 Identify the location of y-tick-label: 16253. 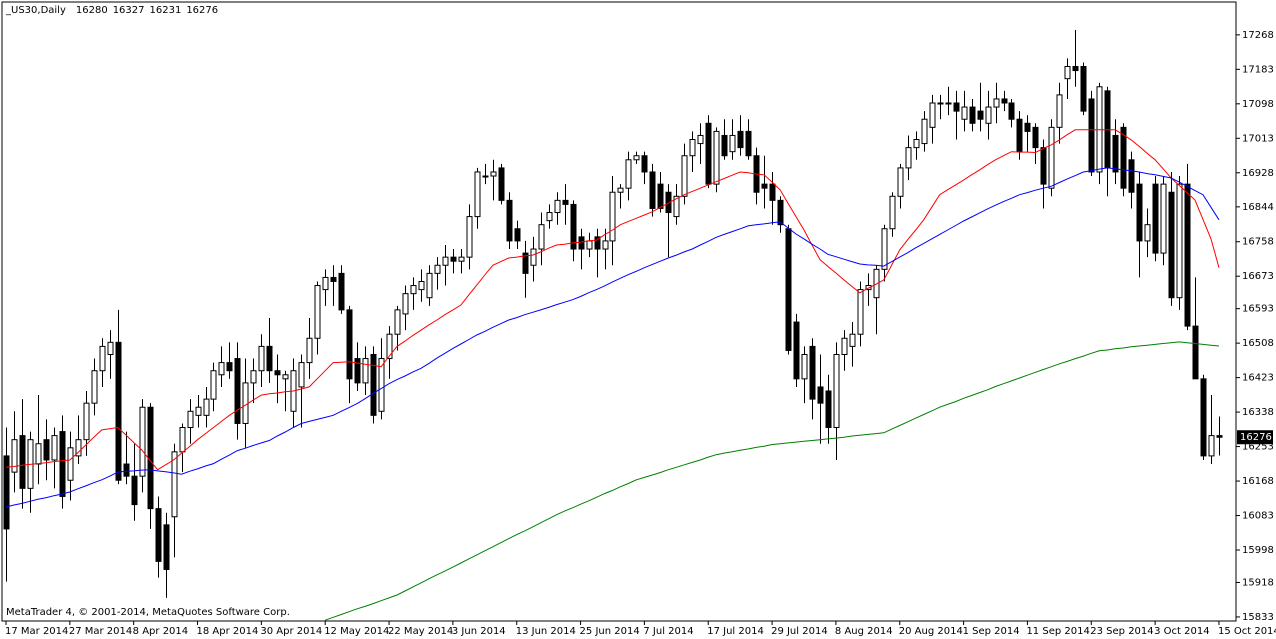
(1258, 447).